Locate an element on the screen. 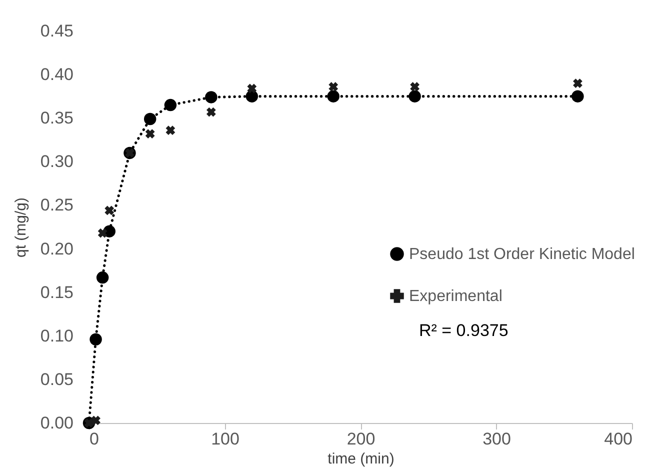 The width and height of the screenshot is (653, 474). y-tick-label: 0.45 is located at coordinates (57, 31).